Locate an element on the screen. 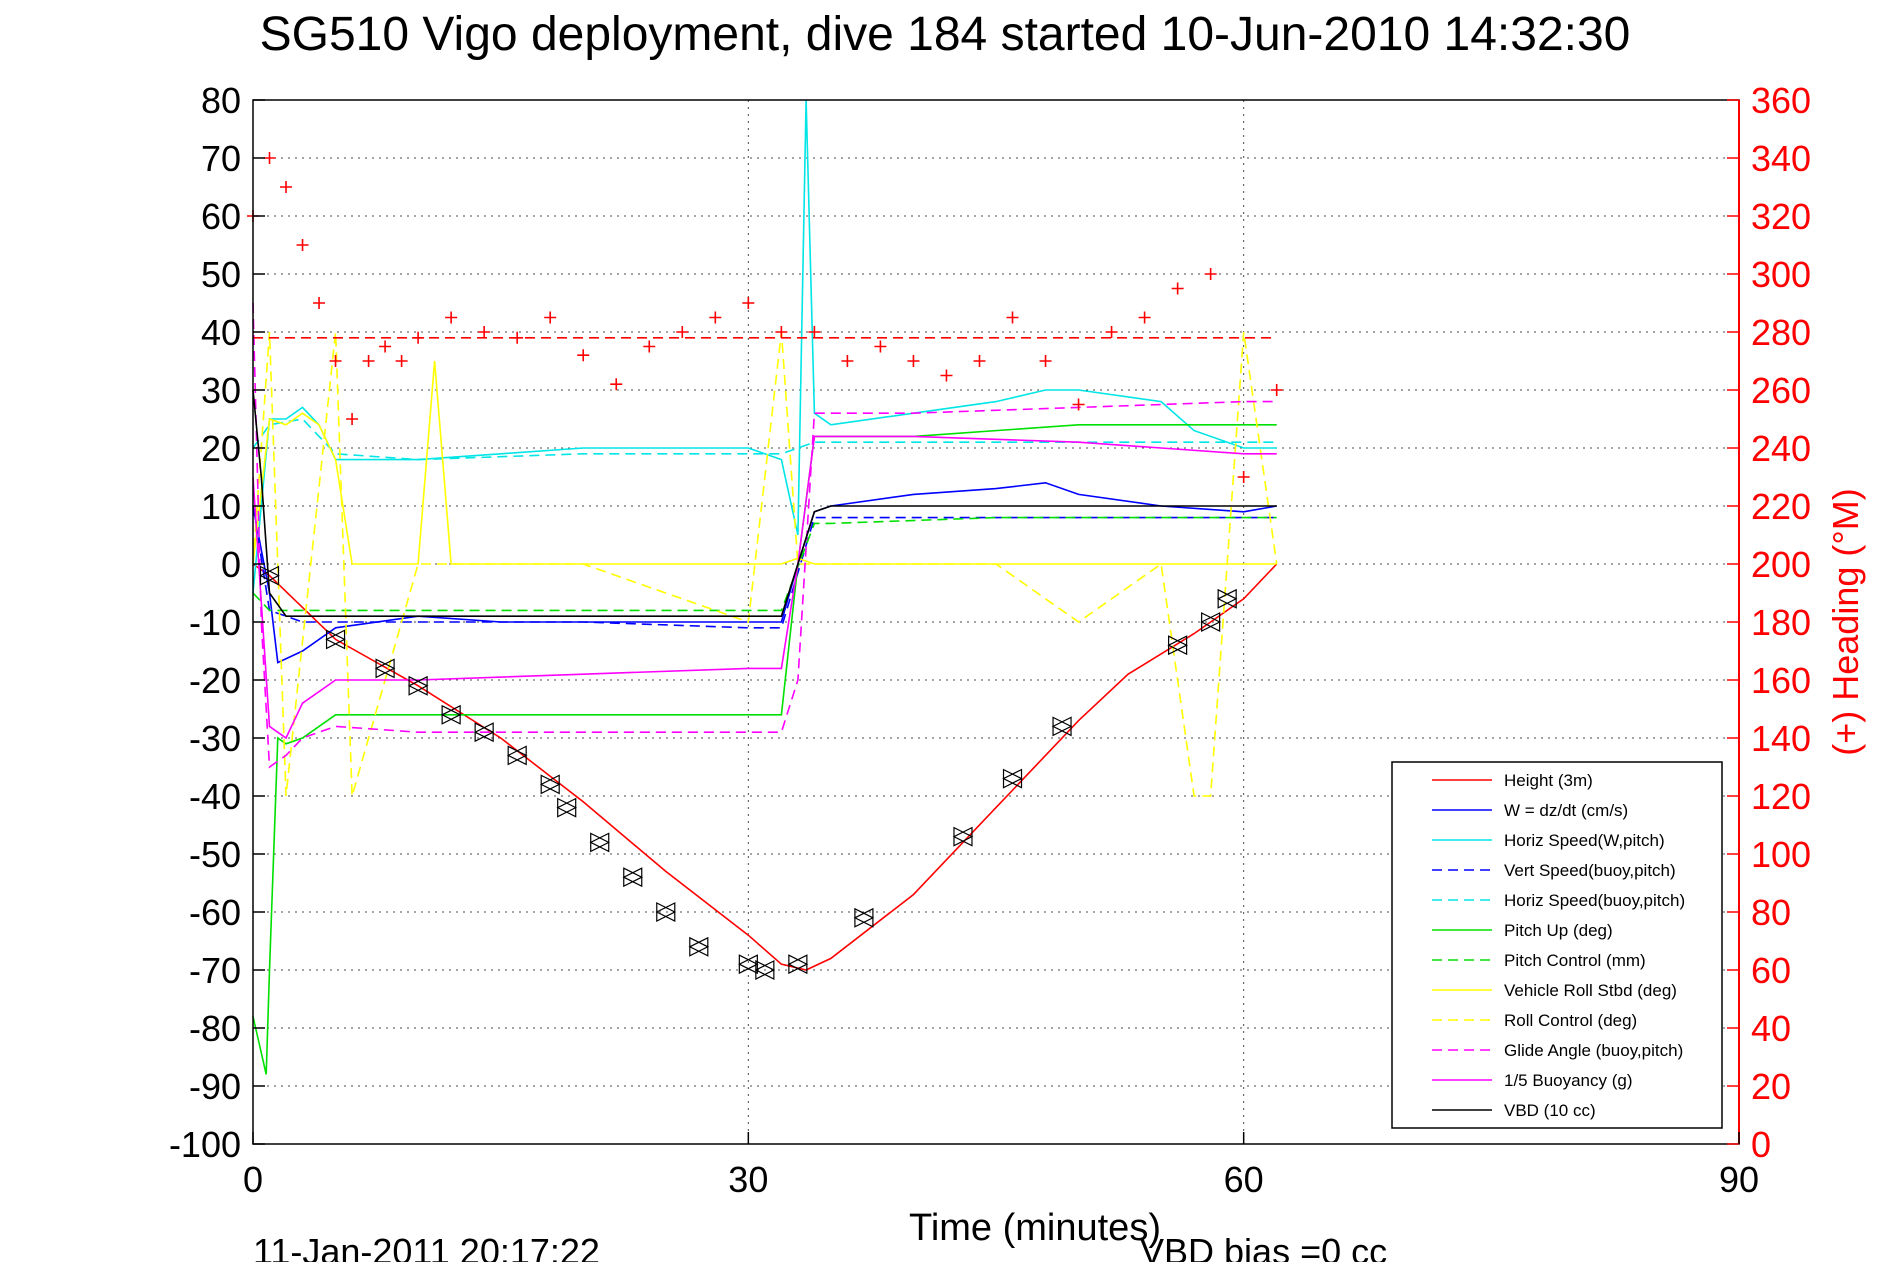  series-1-5-buoyancy-g is located at coordinates (764, 587).